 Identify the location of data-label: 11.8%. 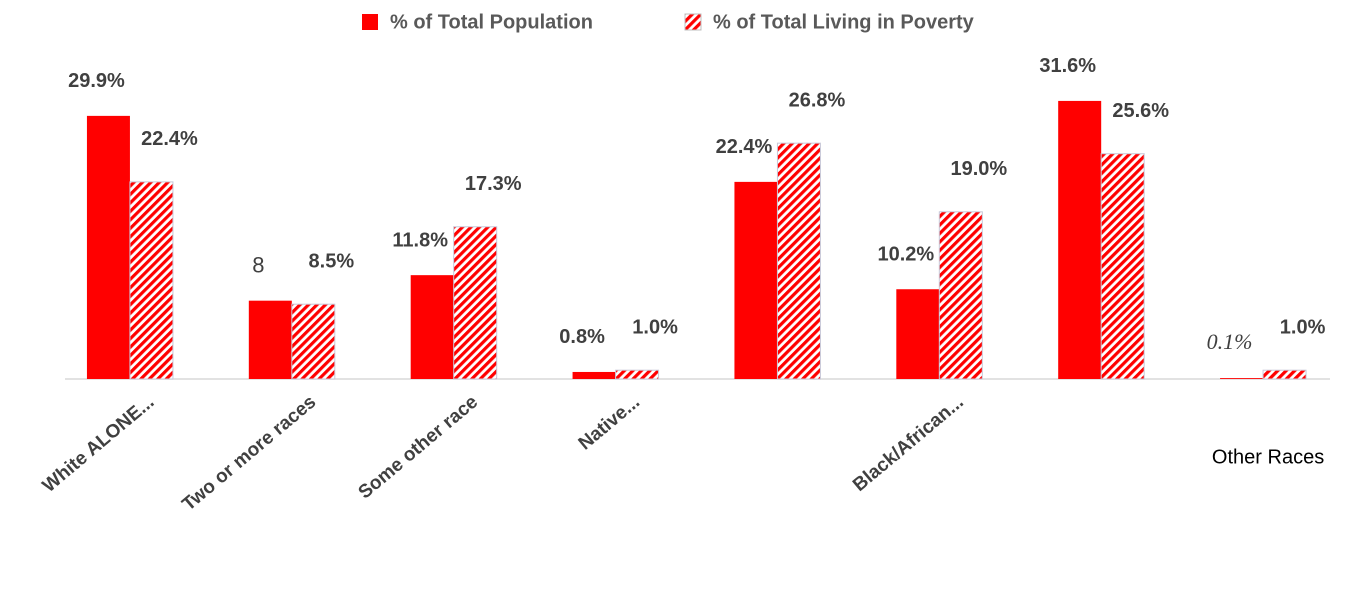
(420, 240).